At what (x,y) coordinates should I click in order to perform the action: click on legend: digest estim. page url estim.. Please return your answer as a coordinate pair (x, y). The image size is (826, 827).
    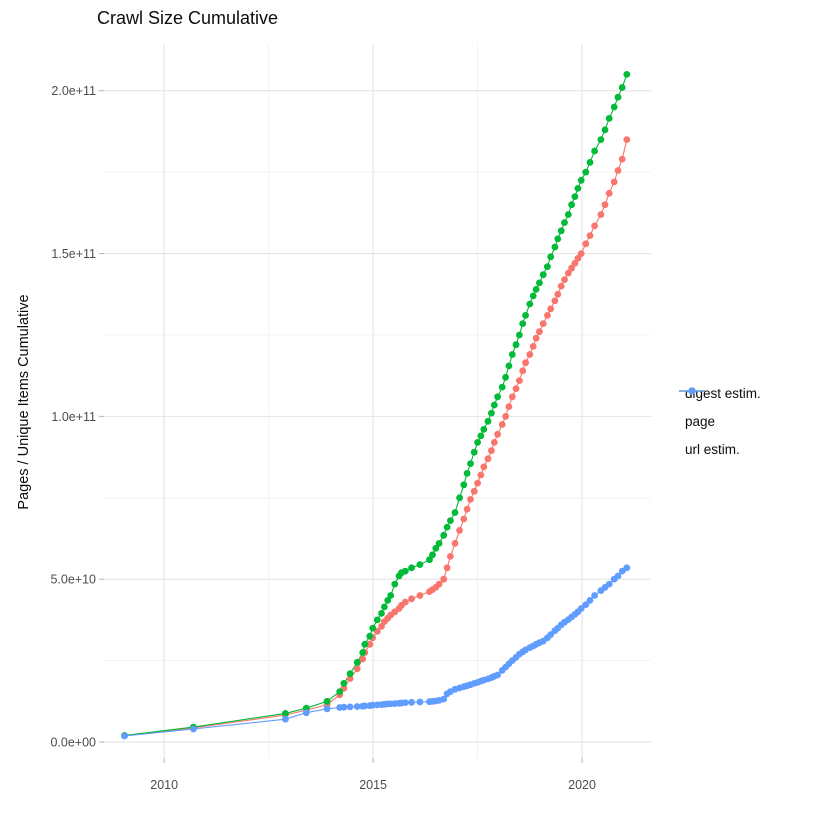
    Looking at the image, I should click on (719, 425).